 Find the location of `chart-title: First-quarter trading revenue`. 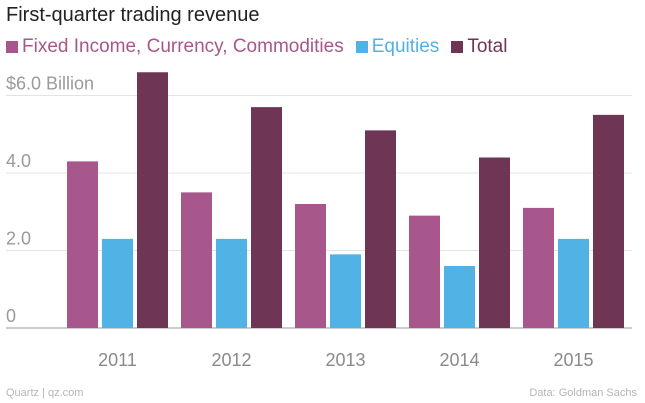

chart-title: First-quarter trading revenue is located at coordinates (133, 15).